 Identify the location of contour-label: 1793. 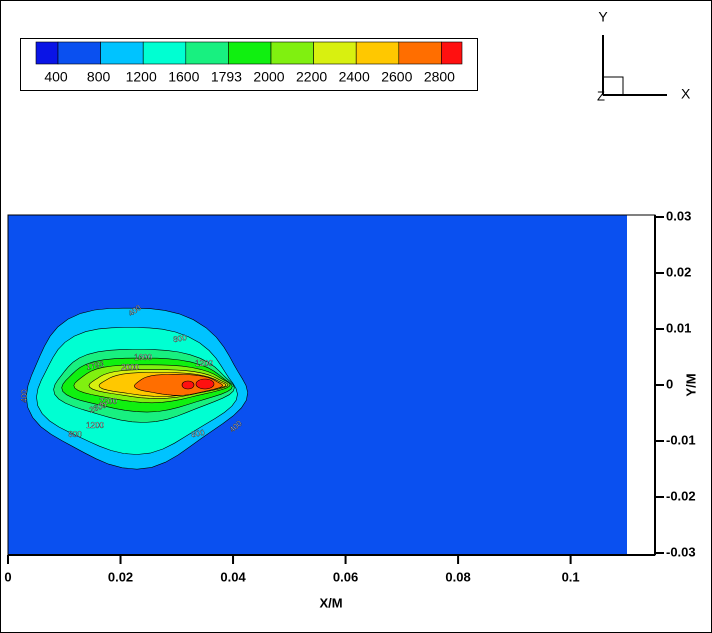
(95, 366).